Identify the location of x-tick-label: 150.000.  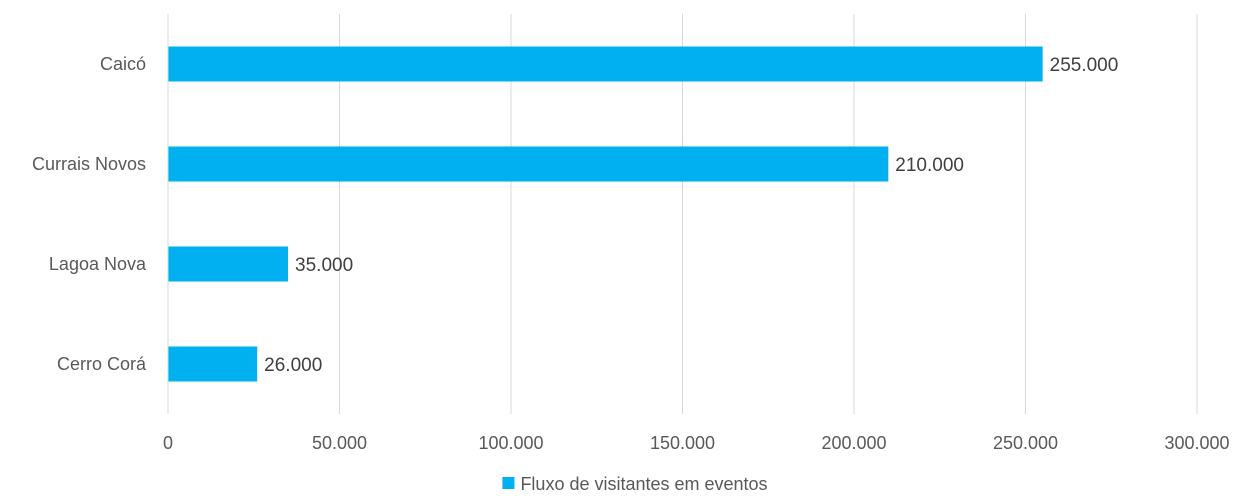
(682, 443).